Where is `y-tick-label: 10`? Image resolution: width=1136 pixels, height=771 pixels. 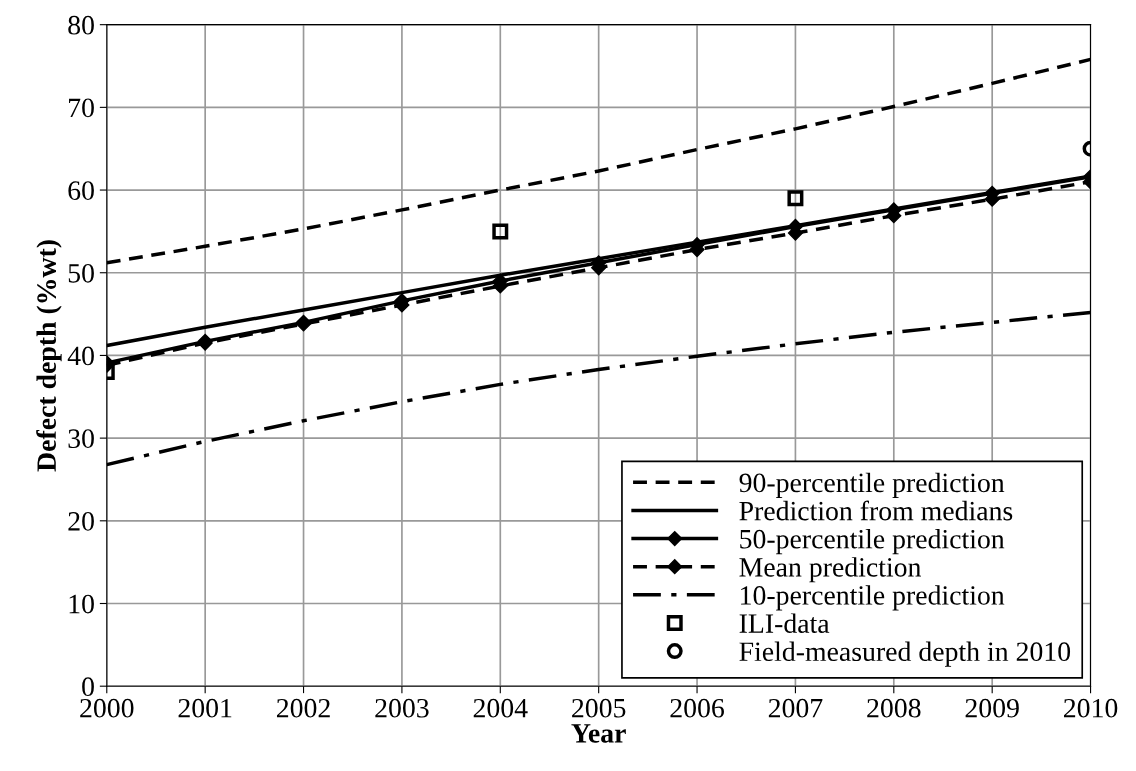
y-tick-label: 10 is located at coordinates (81, 604).